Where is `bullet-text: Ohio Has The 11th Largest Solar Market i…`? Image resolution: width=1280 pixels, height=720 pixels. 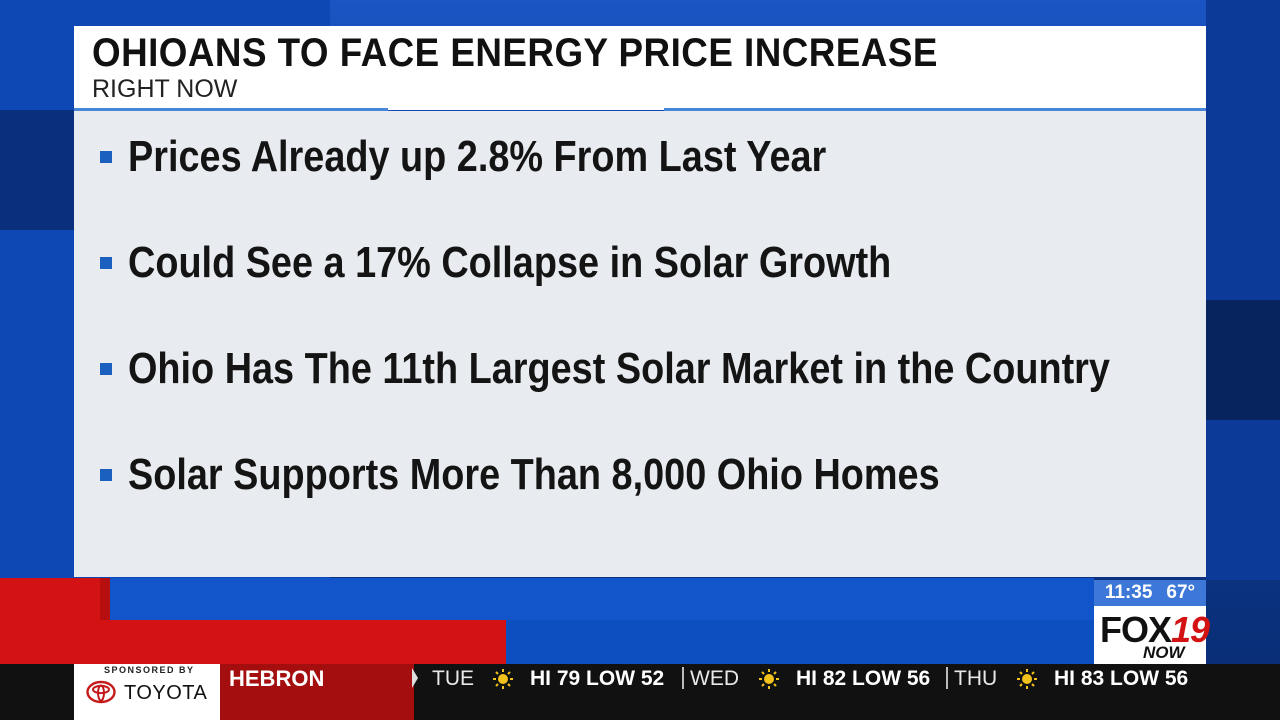
bullet-text: Ohio Has The 11th Largest Solar Market i… is located at coordinates (619, 368).